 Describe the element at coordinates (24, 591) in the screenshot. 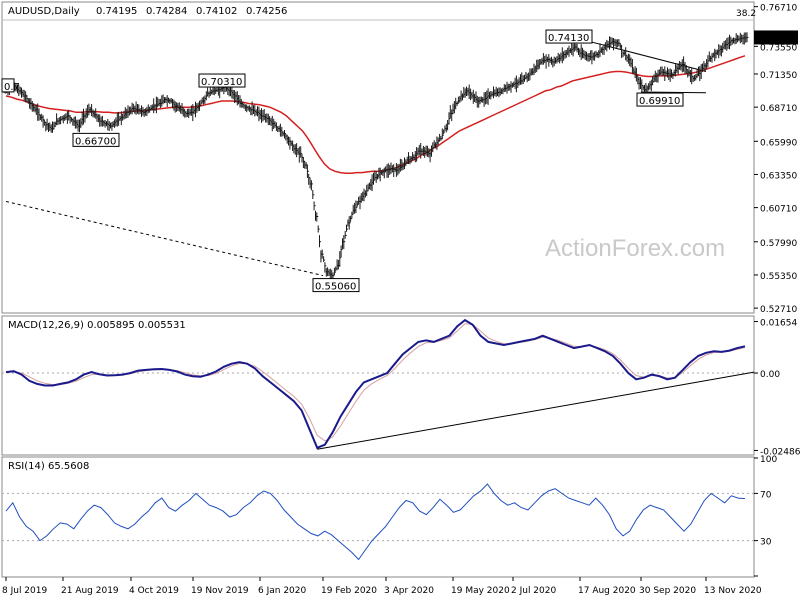

I see `x-tick-label: 8 Jul 2019` at that location.